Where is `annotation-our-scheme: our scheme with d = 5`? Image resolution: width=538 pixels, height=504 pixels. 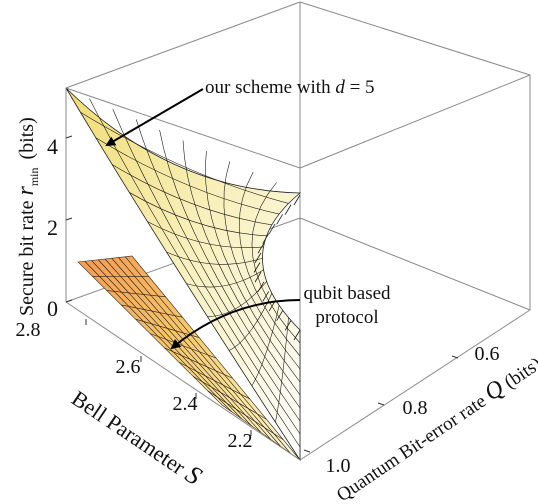
annotation-our-scheme: our scheme with d = 5 is located at coordinates (240, 112).